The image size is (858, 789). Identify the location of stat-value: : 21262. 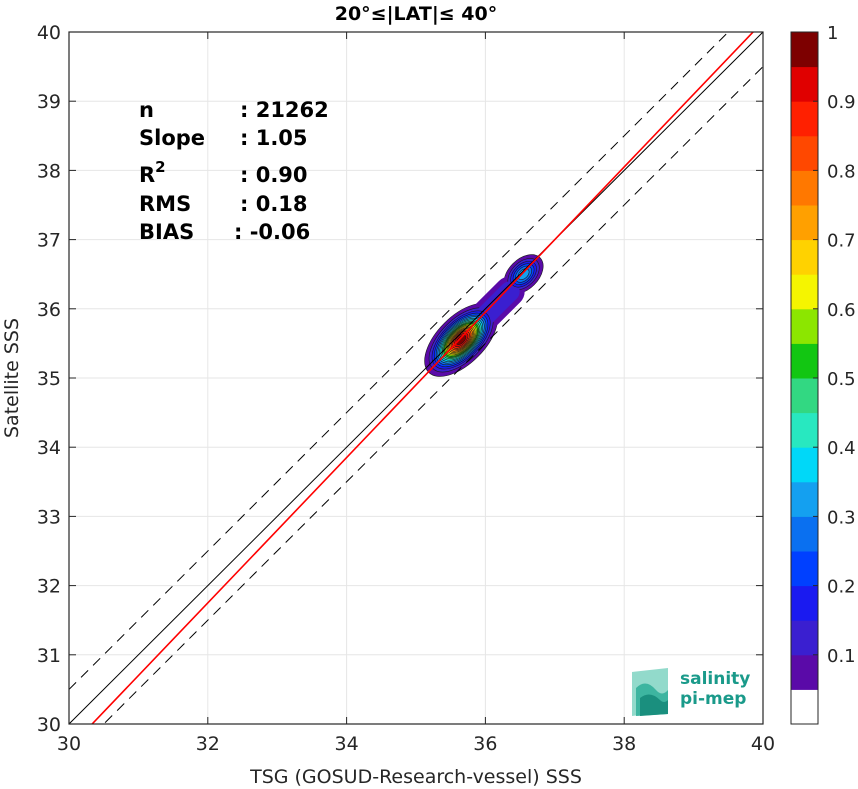
(284, 110).